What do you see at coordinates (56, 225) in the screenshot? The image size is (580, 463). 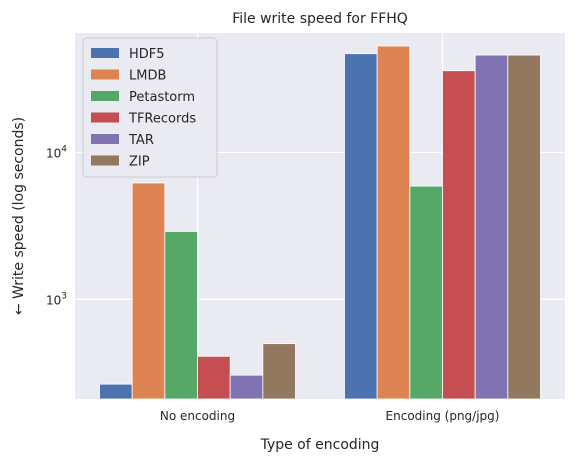 I see `y-tick-labels: 10³ 10⁴` at bounding box center [56, 225].